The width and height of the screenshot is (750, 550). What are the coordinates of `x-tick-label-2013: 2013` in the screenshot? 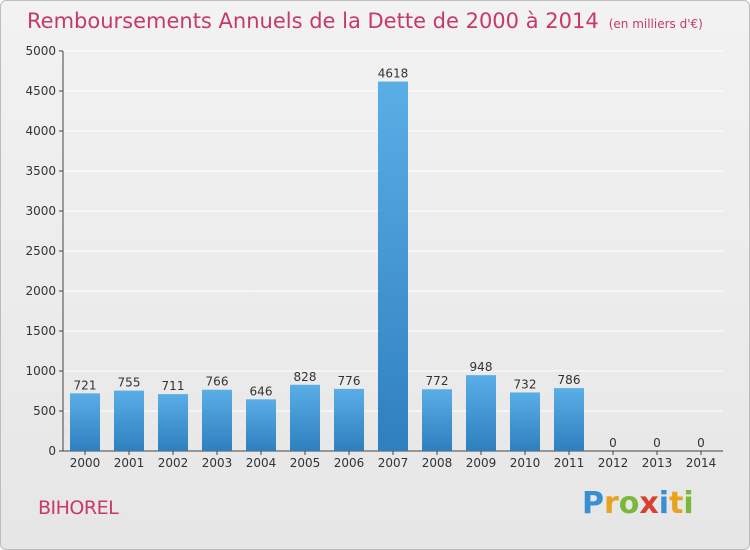 It's located at (657, 463).